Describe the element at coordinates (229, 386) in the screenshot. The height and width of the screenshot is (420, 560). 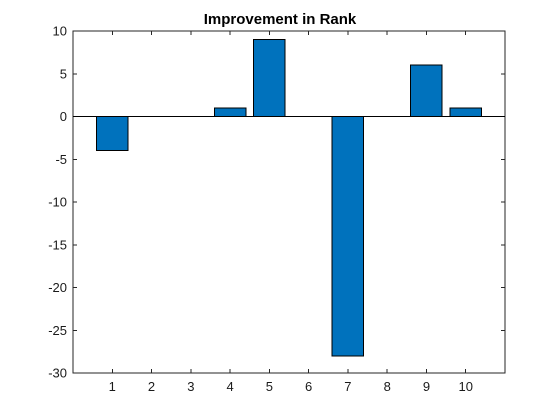
I see `x-tick-label: 4` at that location.